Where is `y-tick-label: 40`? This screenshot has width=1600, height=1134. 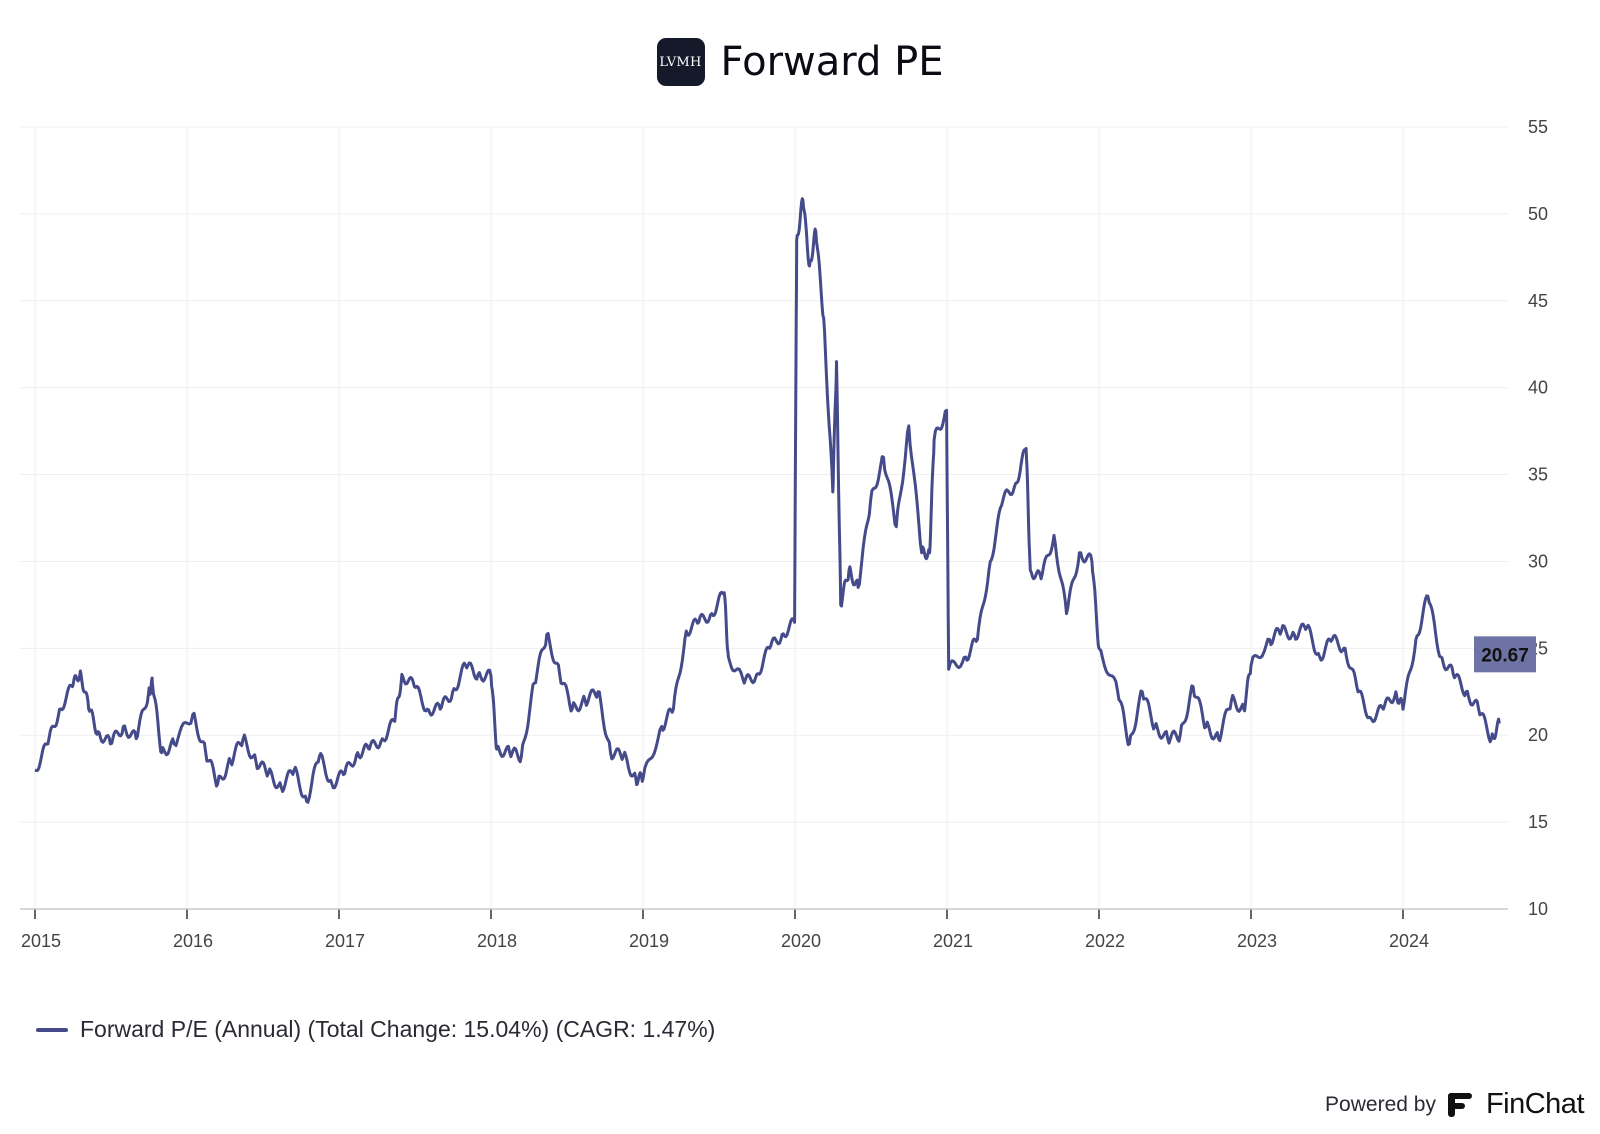
y-tick-label: 40 is located at coordinates (1538, 388).